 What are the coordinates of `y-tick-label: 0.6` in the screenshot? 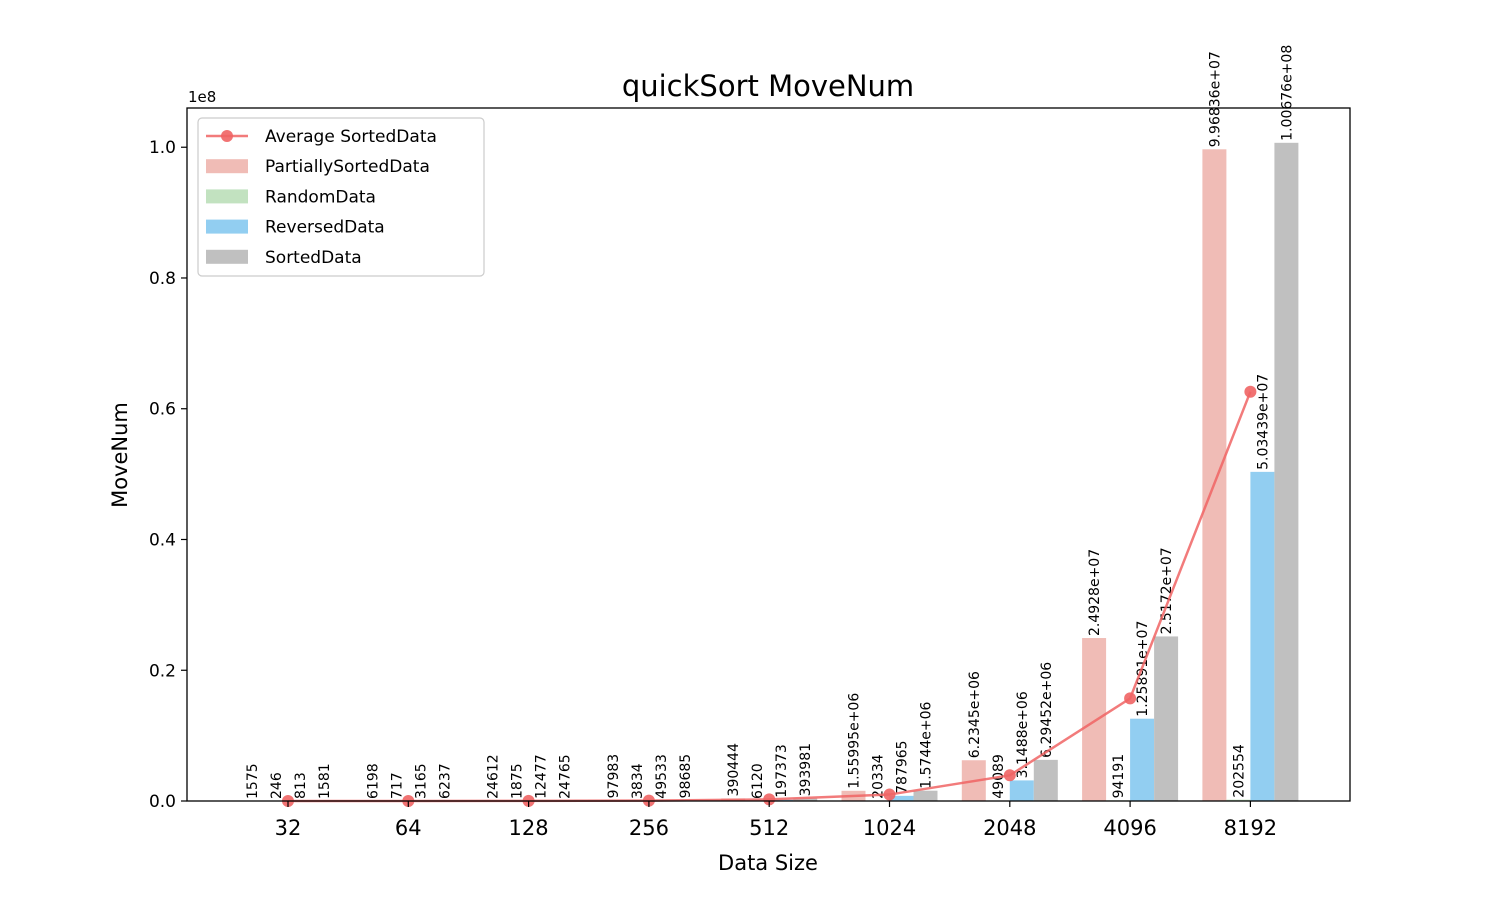 It's located at (162, 410).